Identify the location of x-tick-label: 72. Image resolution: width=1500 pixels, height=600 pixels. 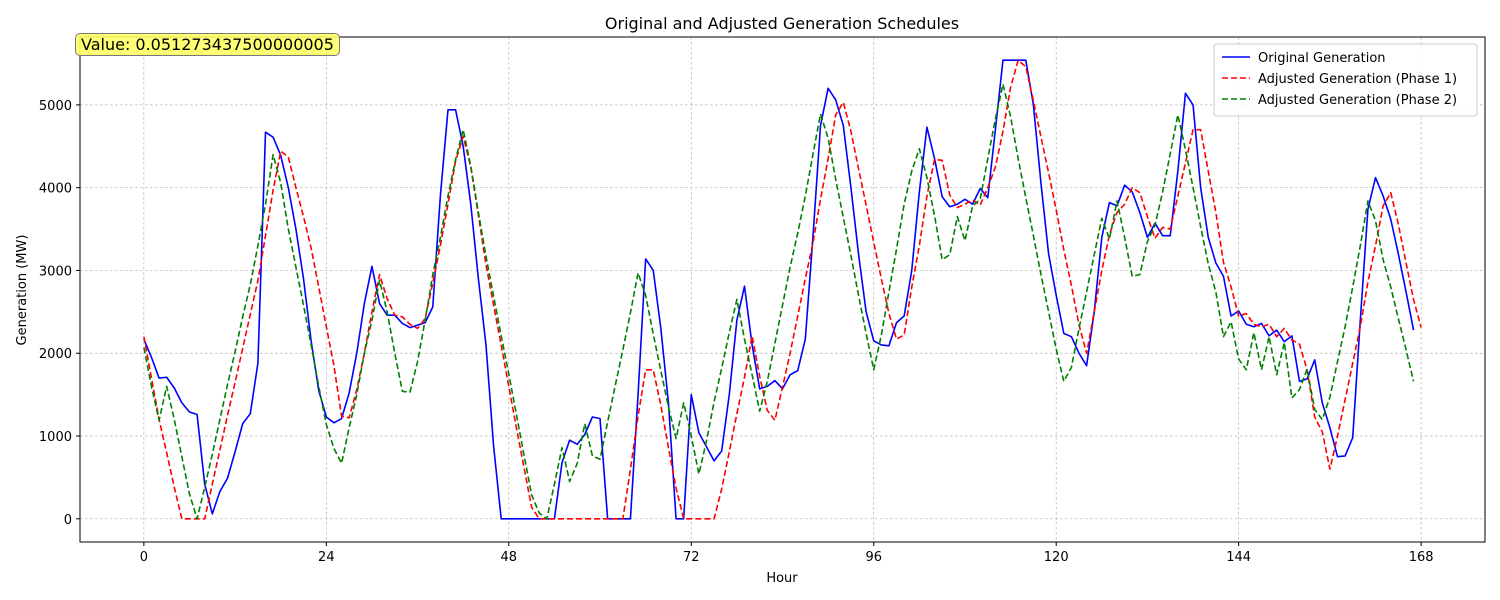
(691, 557).